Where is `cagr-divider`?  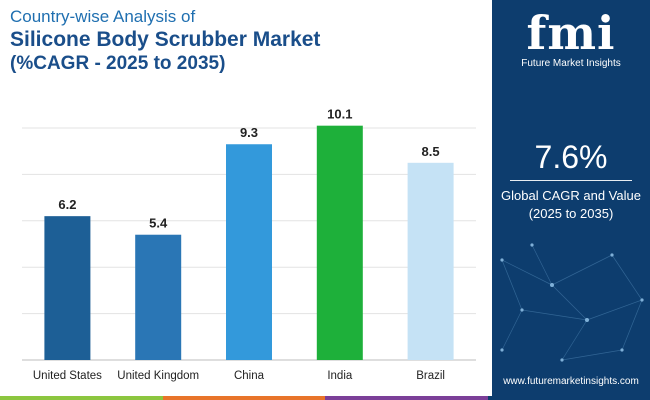
cagr-divider is located at coordinates (571, 180).